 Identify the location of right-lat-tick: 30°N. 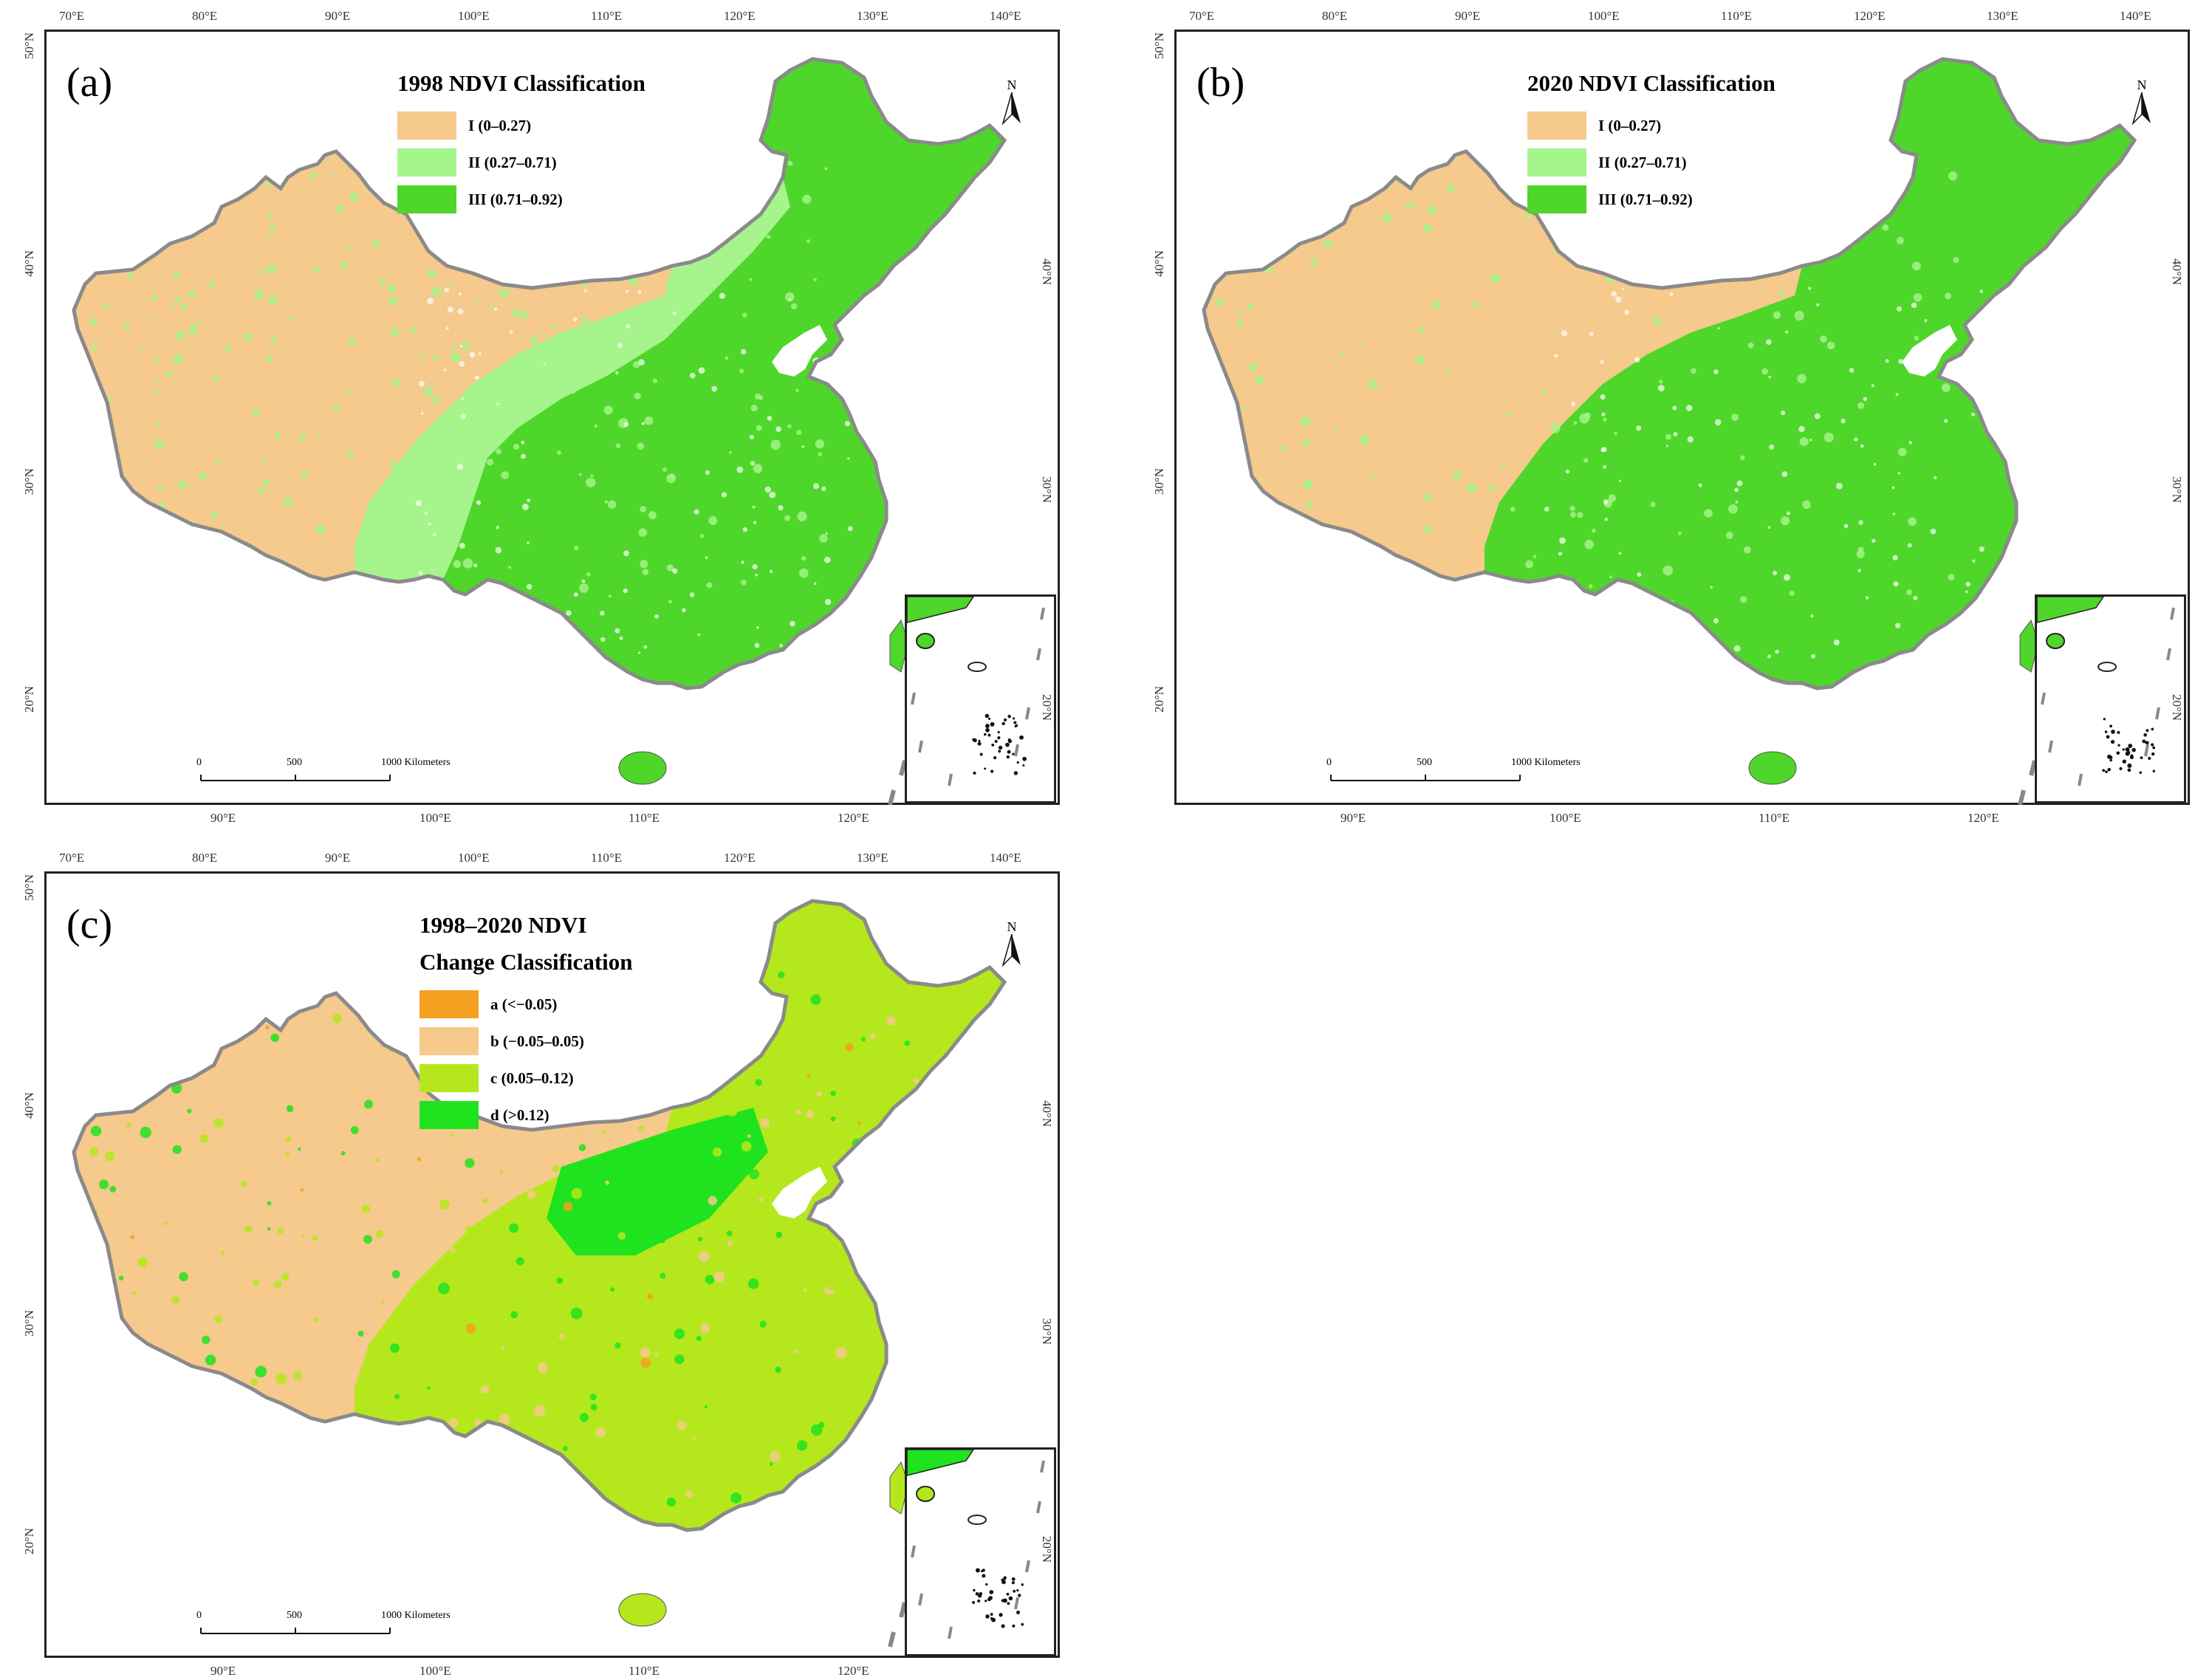
(2177, 490).